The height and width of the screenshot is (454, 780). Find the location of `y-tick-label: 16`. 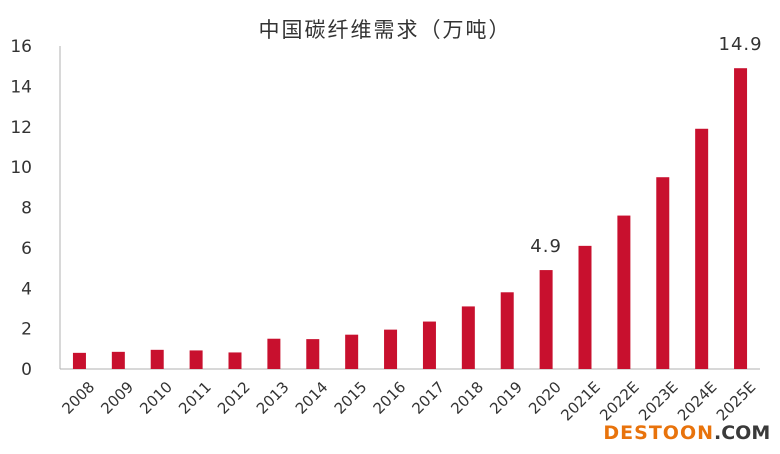

y-tick-label: 16 is located at coordinates (21, 47).